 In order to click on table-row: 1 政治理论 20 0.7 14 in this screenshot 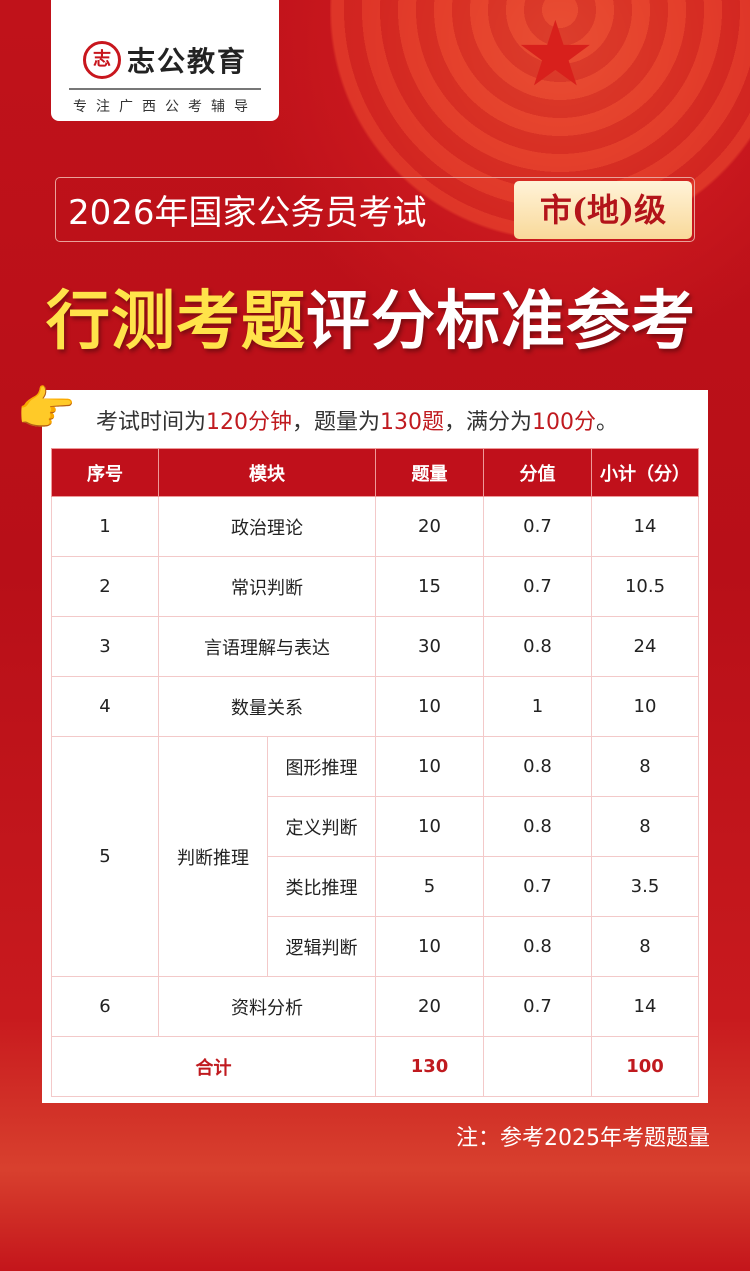, I will do `click(375, 526)`.